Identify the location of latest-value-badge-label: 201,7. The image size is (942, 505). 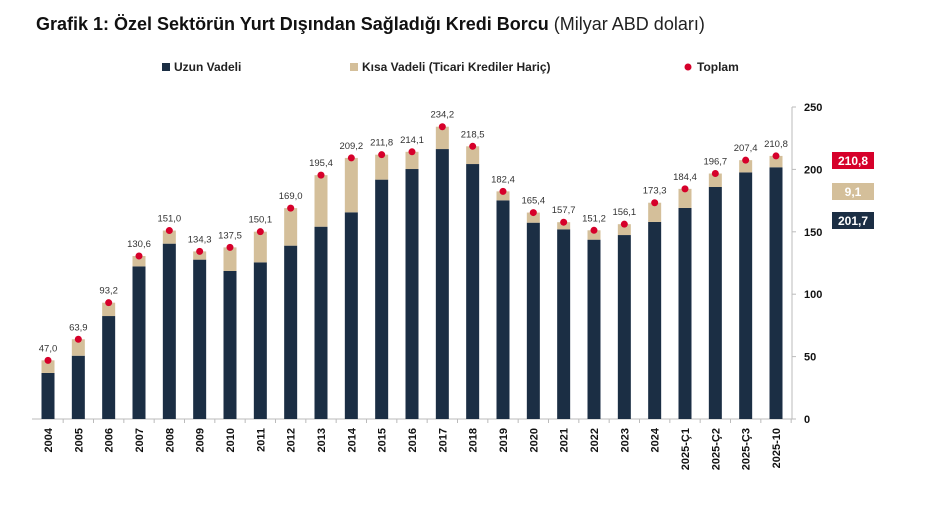
(853, 221).